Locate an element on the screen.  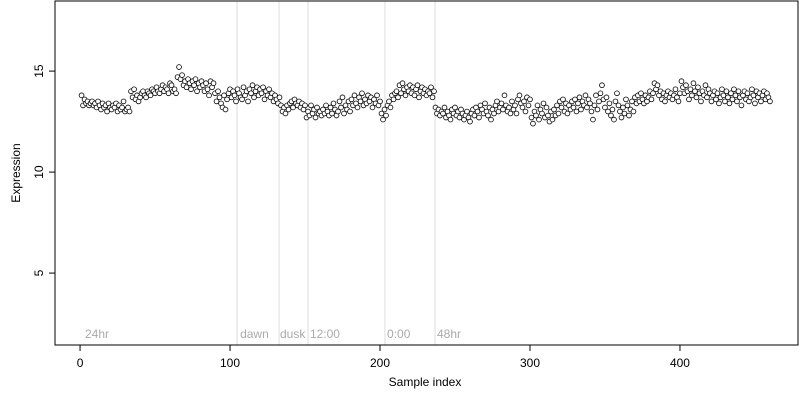
annotation: 24hr is located at coordinates (97, 334).